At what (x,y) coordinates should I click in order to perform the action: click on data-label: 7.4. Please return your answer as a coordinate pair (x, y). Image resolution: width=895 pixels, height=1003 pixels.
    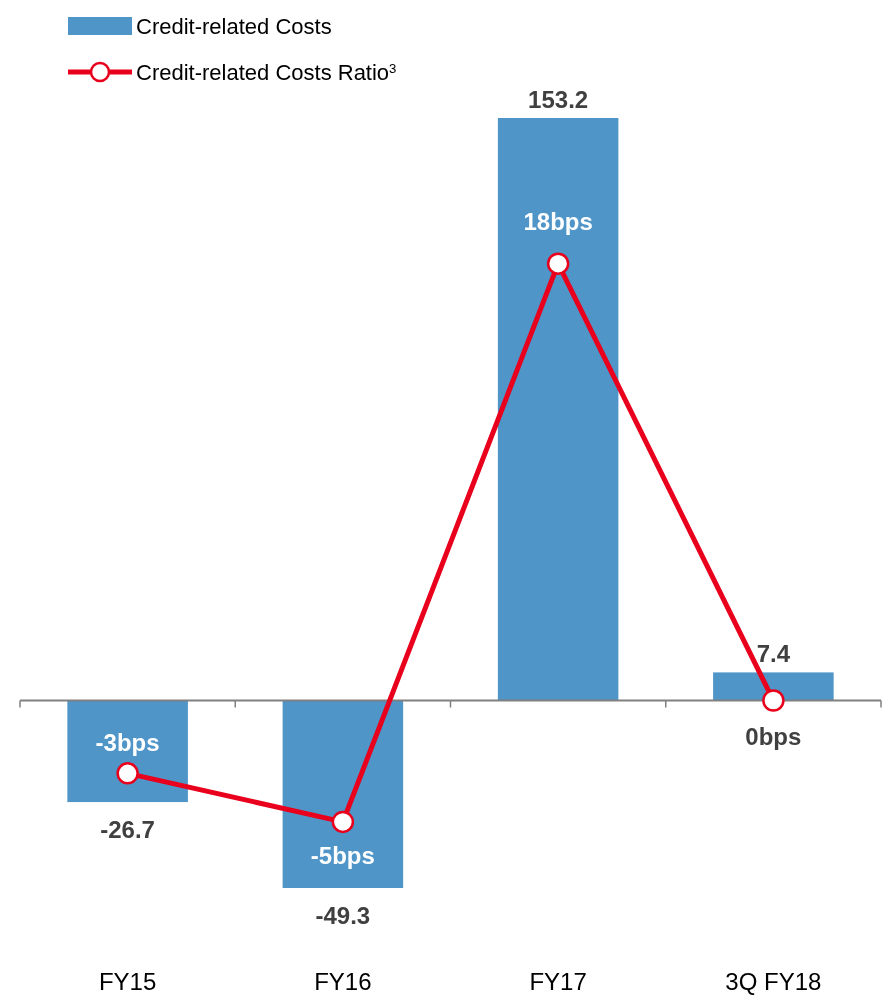
    Looking at the image, I should click on (773, 654).